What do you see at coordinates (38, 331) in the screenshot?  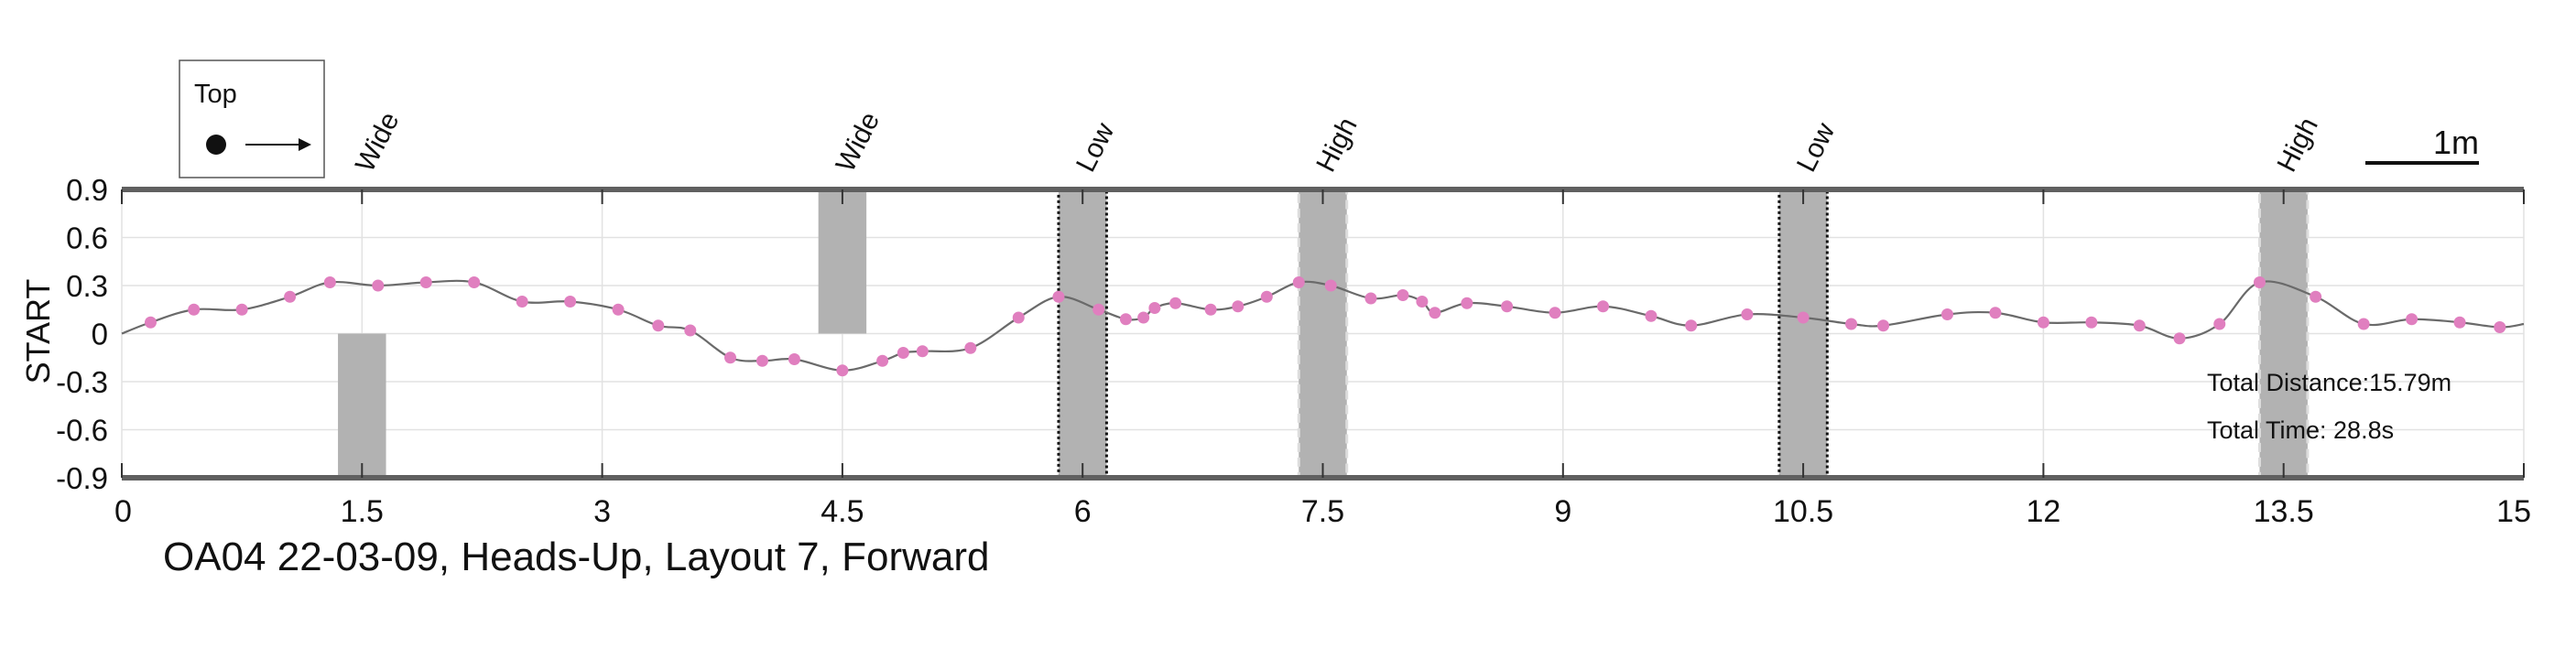 I see `y-axis-label: START` at bounding box center [38, 331].